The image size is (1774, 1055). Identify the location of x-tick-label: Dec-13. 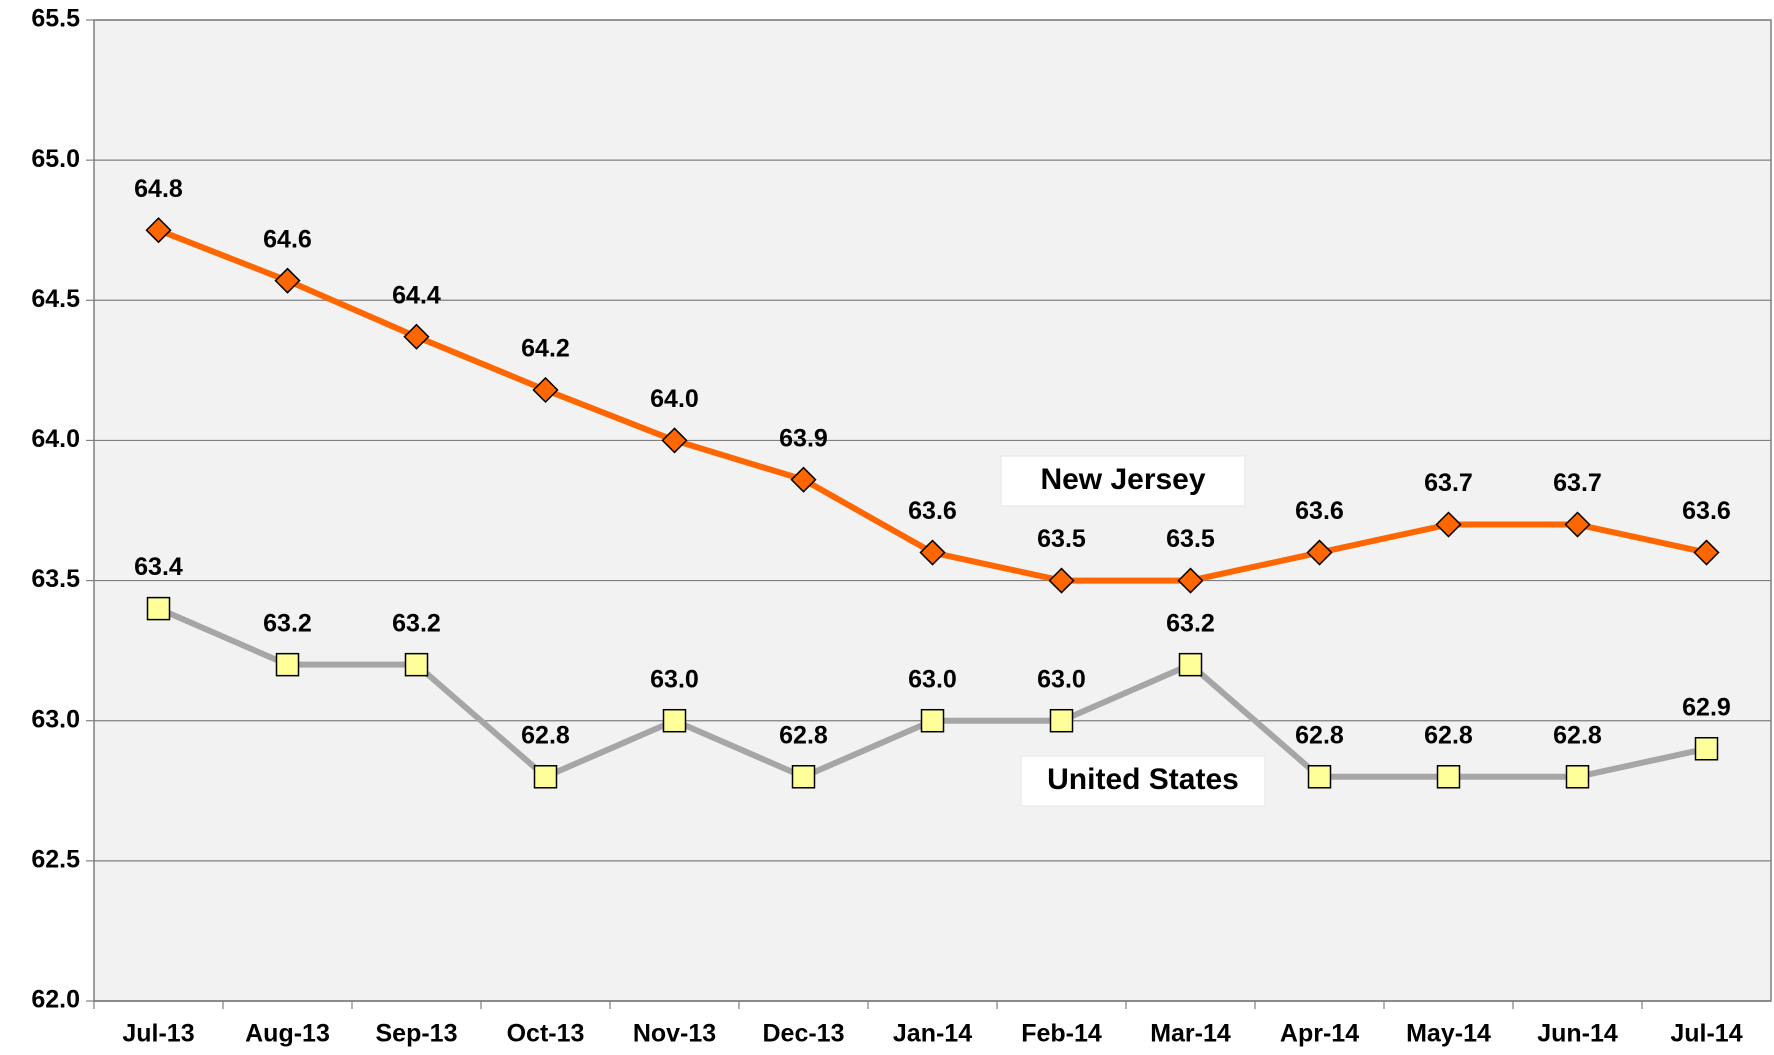
(804, 1034).